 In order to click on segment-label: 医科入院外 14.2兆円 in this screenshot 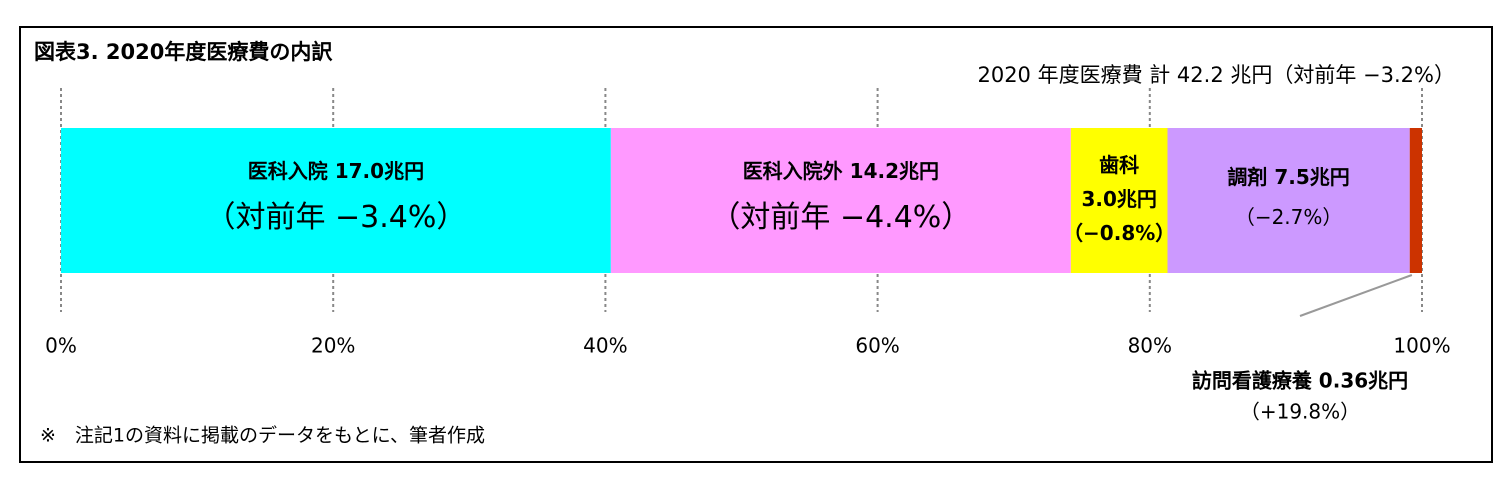, I will do `click(841, 171)`.